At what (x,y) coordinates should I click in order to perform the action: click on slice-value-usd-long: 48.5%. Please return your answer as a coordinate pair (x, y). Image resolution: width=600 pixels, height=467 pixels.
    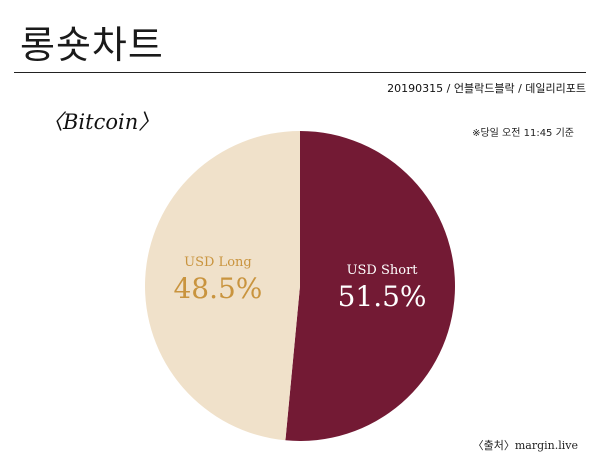
    Looking at the image, I should click on (217, 288).